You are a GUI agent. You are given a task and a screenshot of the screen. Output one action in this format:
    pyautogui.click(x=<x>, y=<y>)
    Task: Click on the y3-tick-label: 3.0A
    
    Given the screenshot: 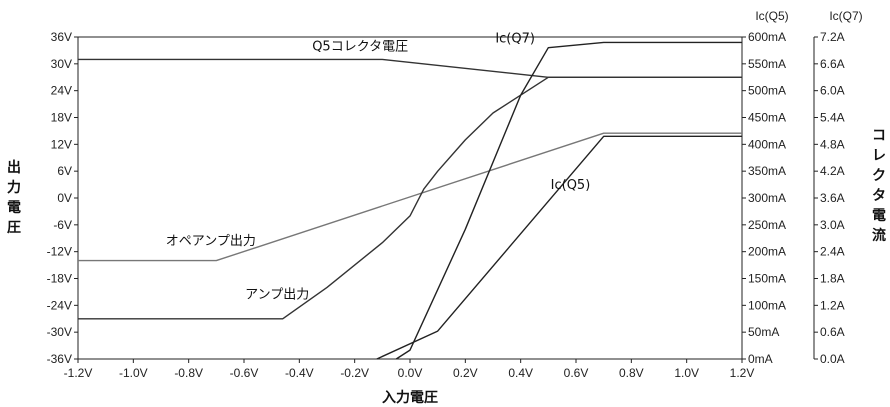 What is the action you would take?
    pyautogui.click(x=832, y=225)
    